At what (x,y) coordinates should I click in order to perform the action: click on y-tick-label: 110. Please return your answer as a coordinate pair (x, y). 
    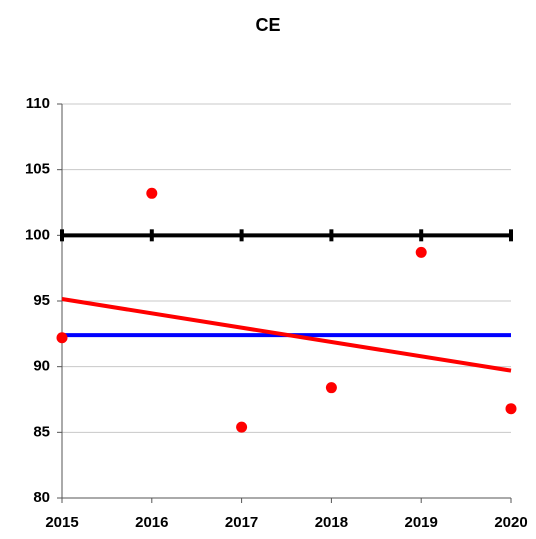
    Looking at the image, I should click on (38, 103).